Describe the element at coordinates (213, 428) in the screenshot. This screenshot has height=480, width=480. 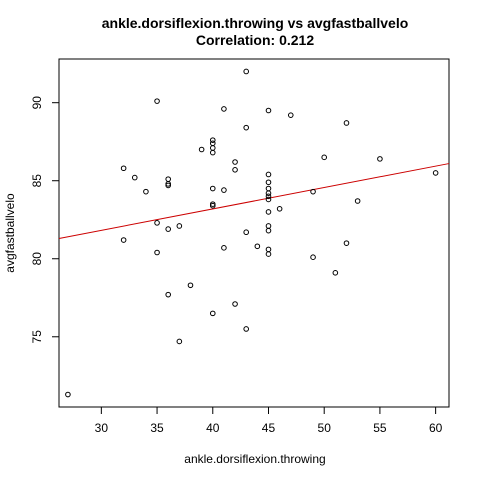
I see `x-tick-label: 40` at that location.